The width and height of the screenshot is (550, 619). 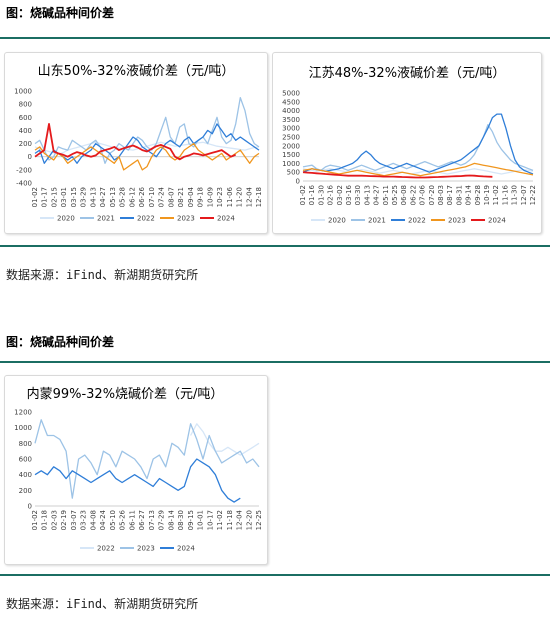 What do you see at coordinates (102, 275) in the screenshot?
I see `data-source: 数据来源：iFind、新湖期货研究所` at bounding box center [102, 275].